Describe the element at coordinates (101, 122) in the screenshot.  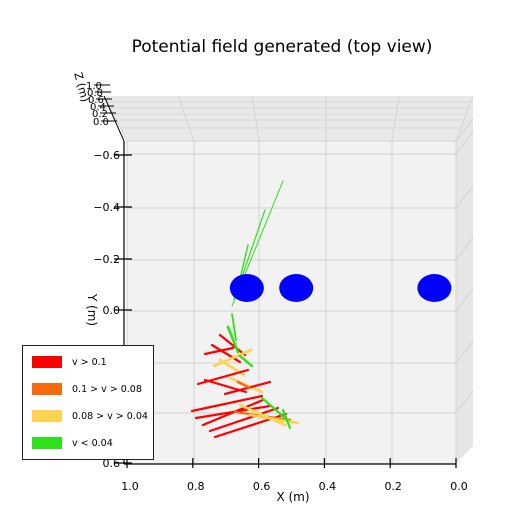
I see `z-tick-label: 0.0` at that location.